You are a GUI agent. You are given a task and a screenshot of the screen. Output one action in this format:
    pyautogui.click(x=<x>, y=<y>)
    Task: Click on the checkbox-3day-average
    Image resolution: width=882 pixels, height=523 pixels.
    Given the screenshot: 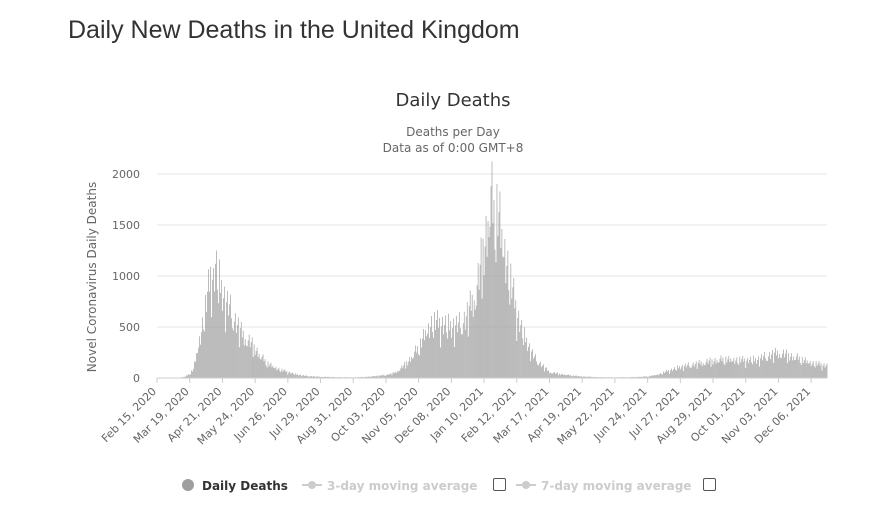 What is the action you would take?
    pyautogui.click(x=499, y=484)
    